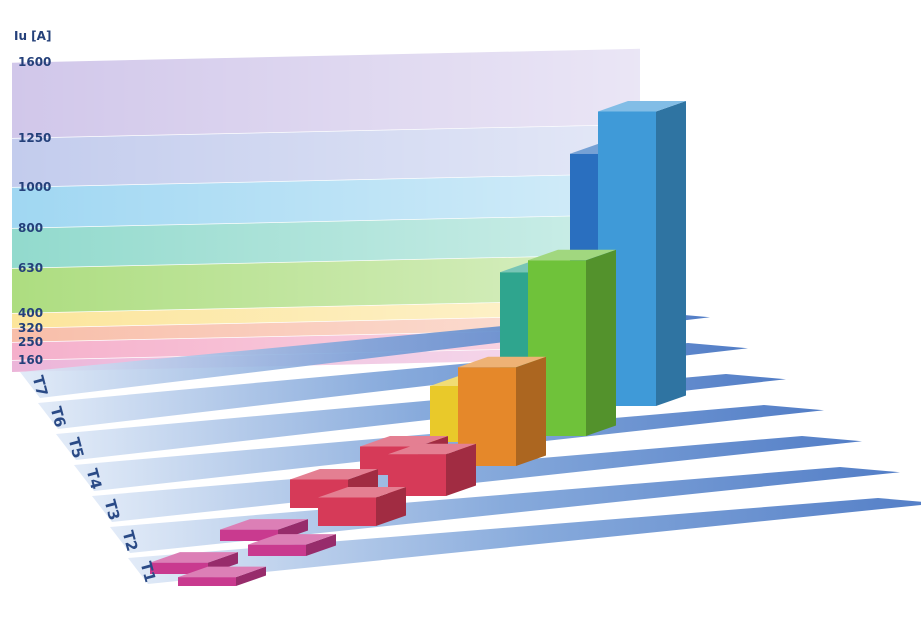 The image size is (921, 641). I want to click on bar-t3-b, so click(362, 506).